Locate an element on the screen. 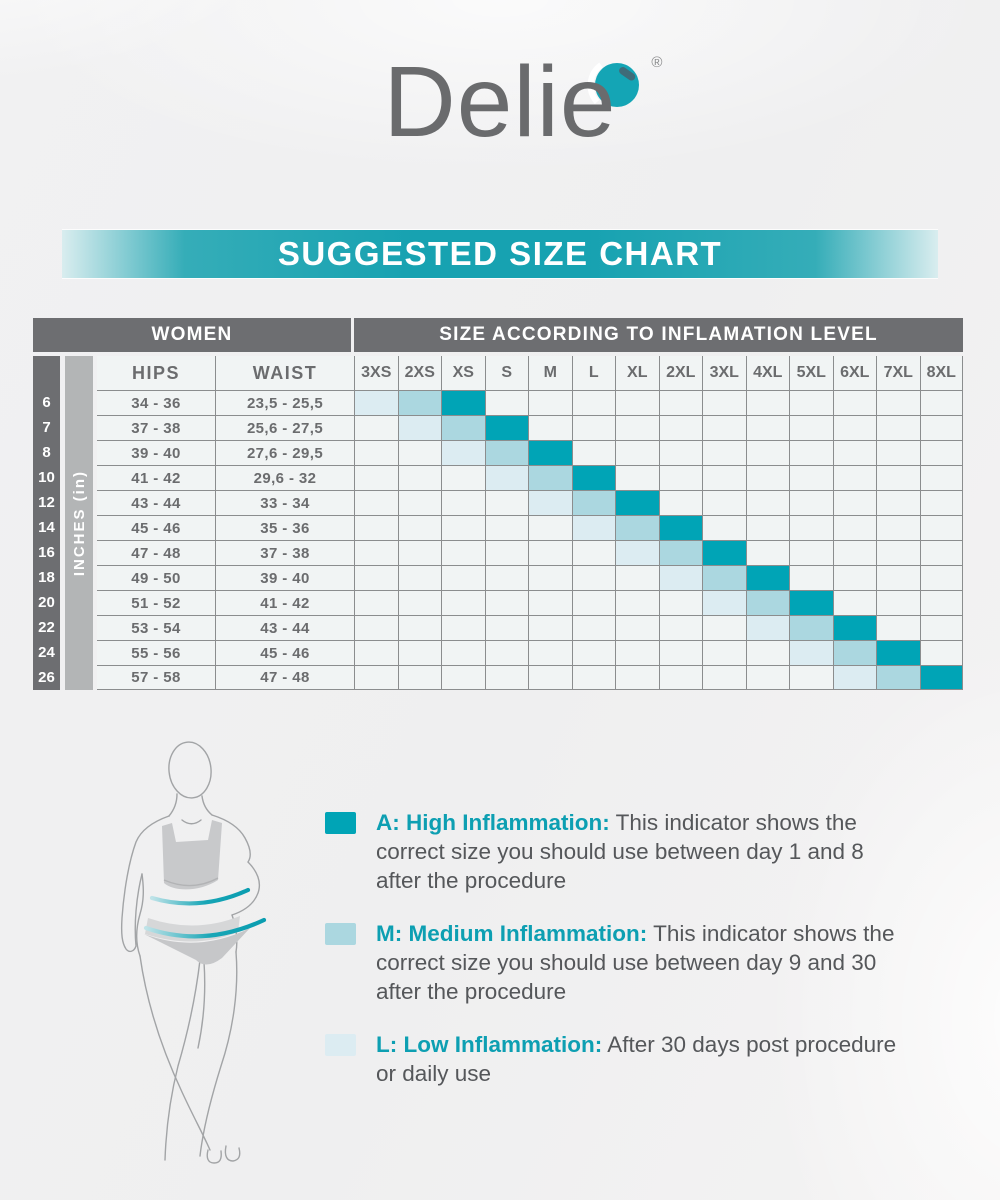 The image size is (1000, 1200). hips-cell: 57 - 58 is located at coordinates (156, 677).